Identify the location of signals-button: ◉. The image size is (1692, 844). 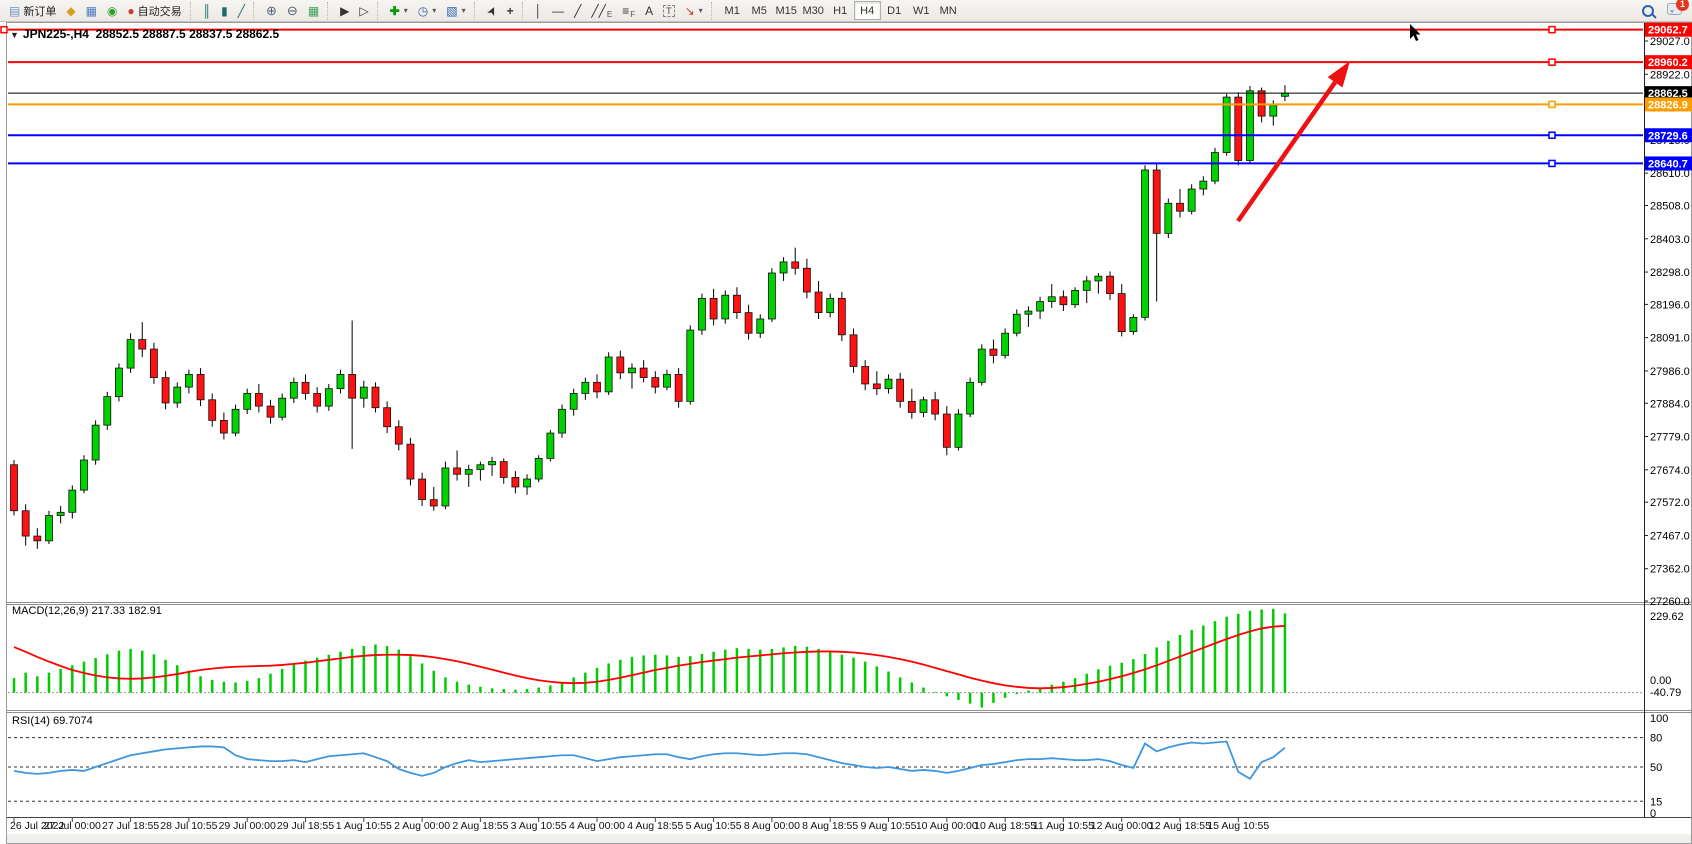
(112, 10).